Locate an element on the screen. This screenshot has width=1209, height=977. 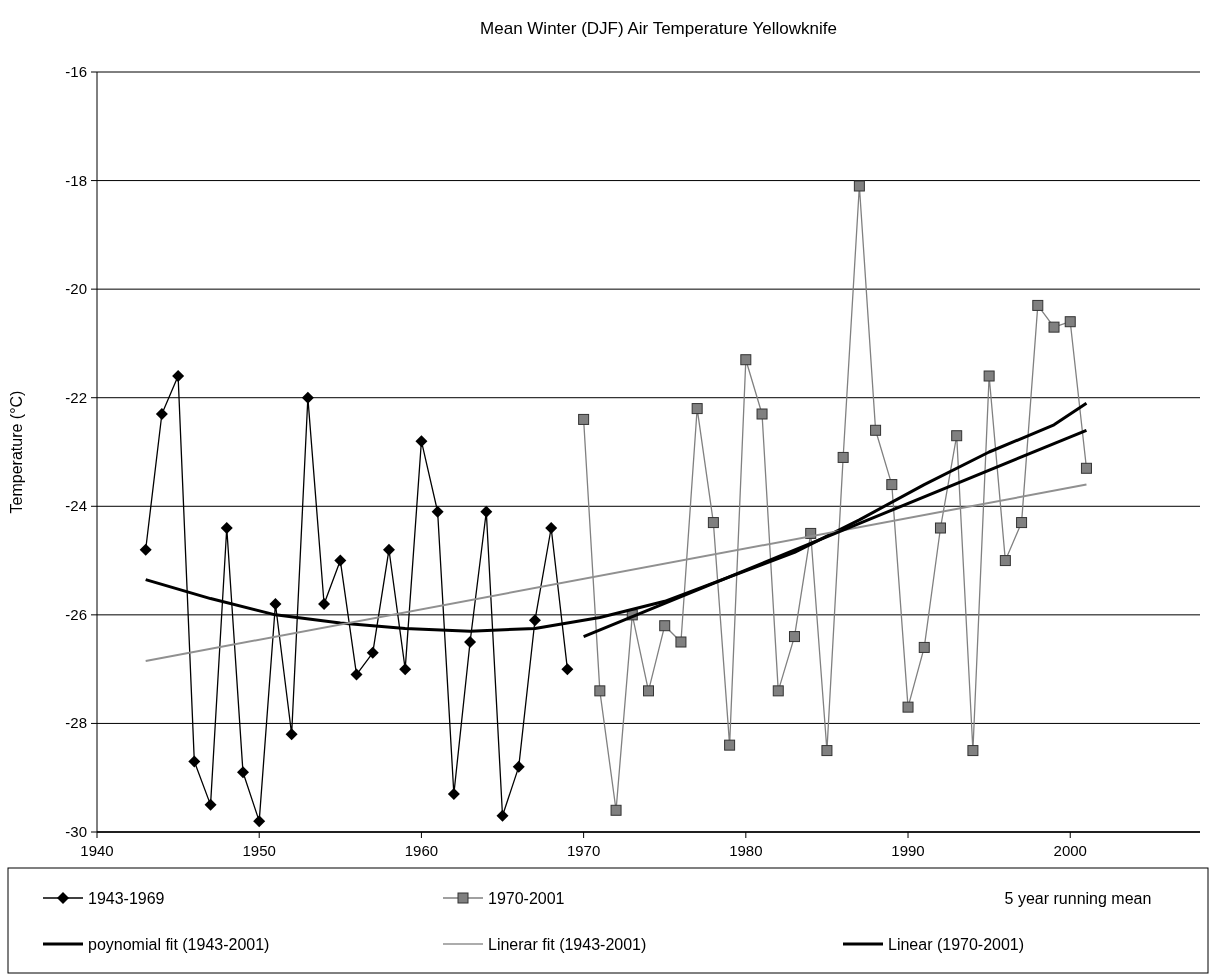
y-tick-label: -28 is located at coordinates (76, 723).